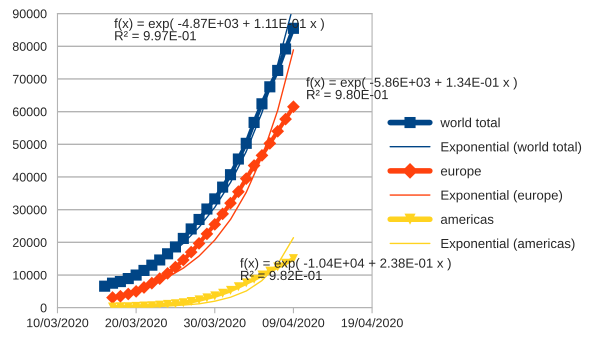 This screenshot has height=340, width=605. Describe the element at coordinates (30, 275) in the screenshot. I see `y-tick-label: 10000` at that location.